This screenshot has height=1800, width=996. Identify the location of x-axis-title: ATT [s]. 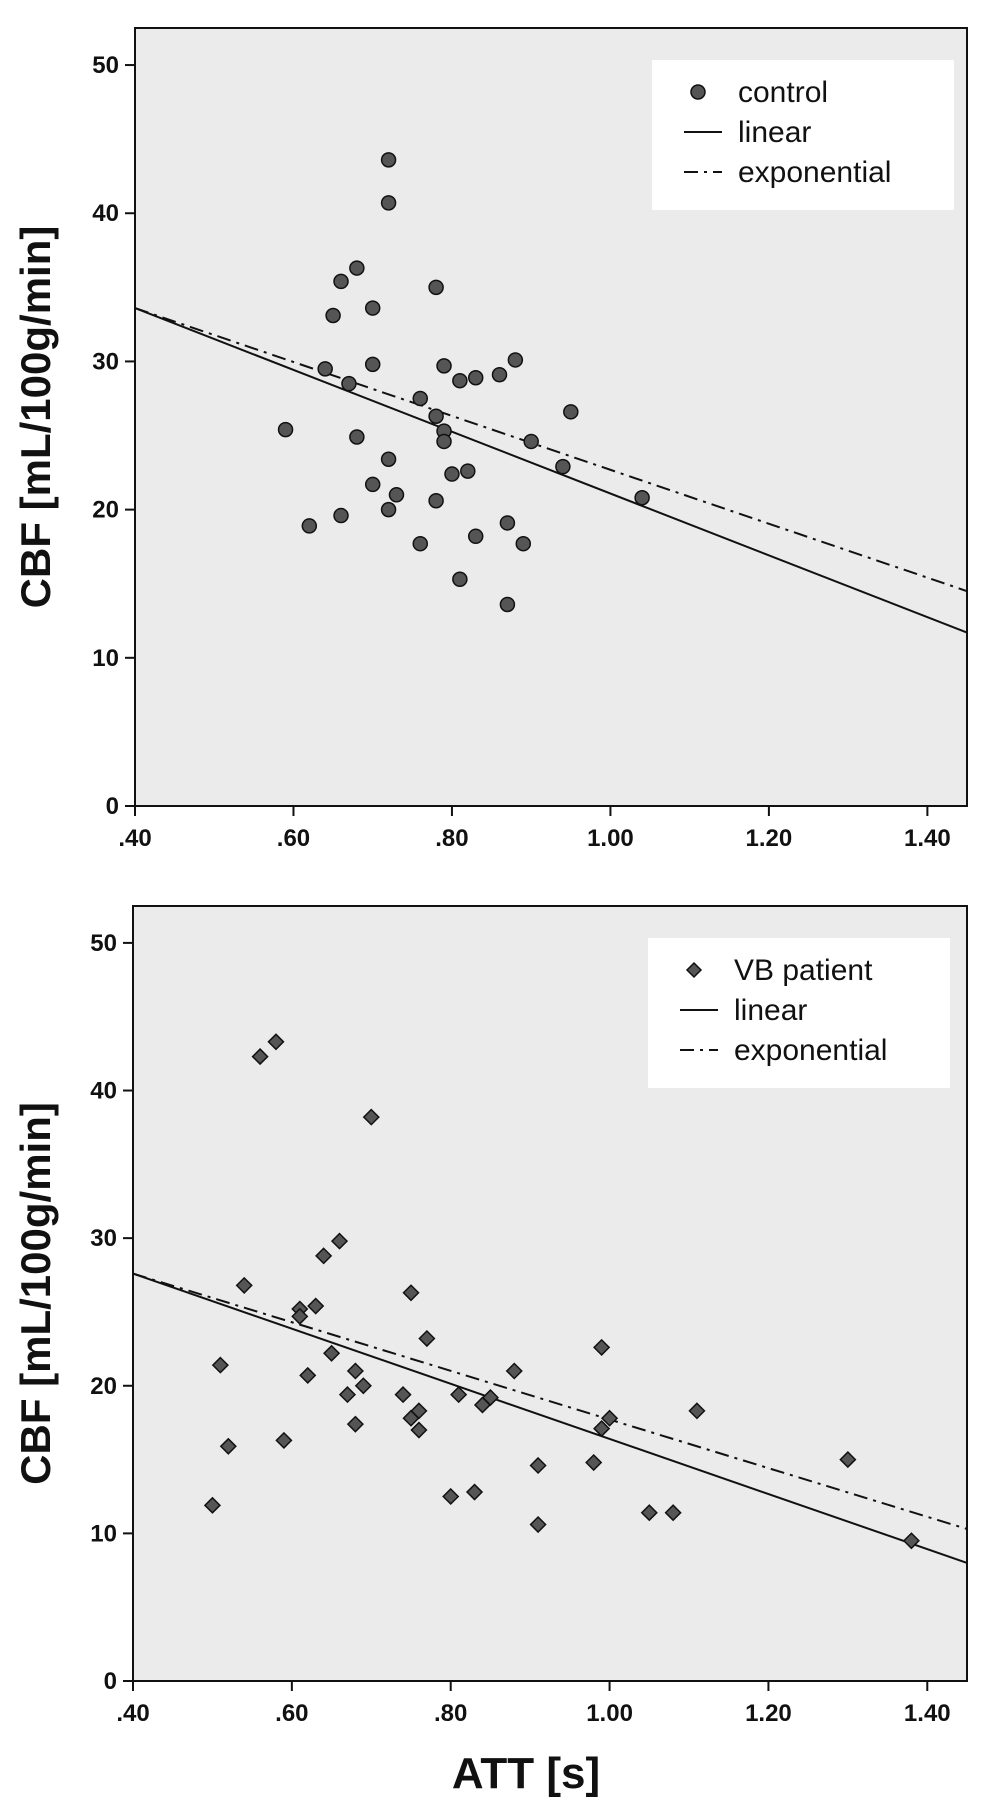
(526, 1773).